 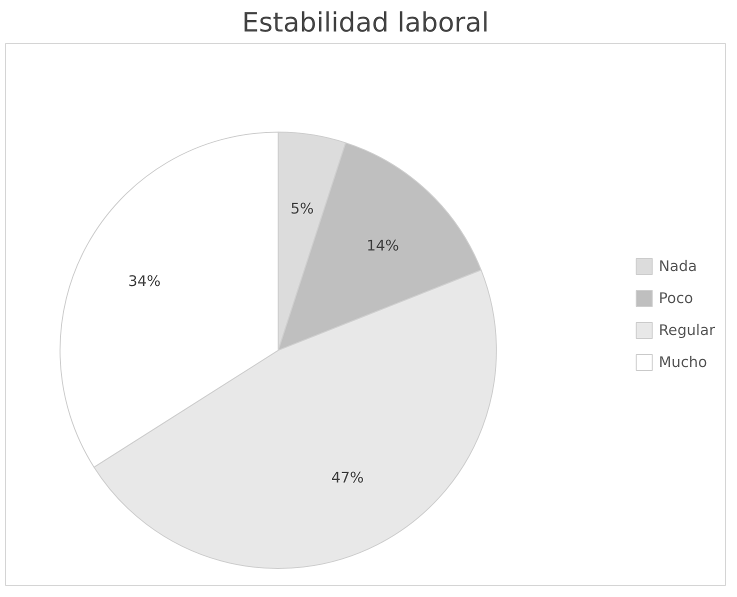 I want to click on chart-title: Estabilidad laboral, so click(x=365, y=23).